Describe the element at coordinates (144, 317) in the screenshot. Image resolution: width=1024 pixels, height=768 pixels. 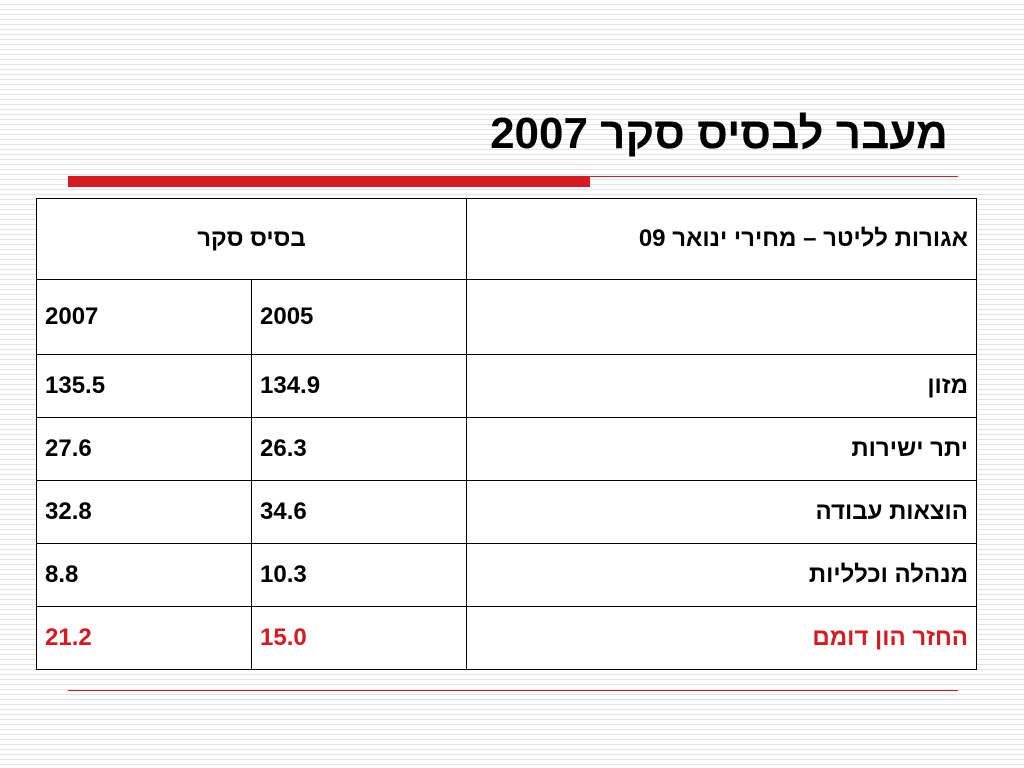
I see `year-header-2007: 2007` at that location.